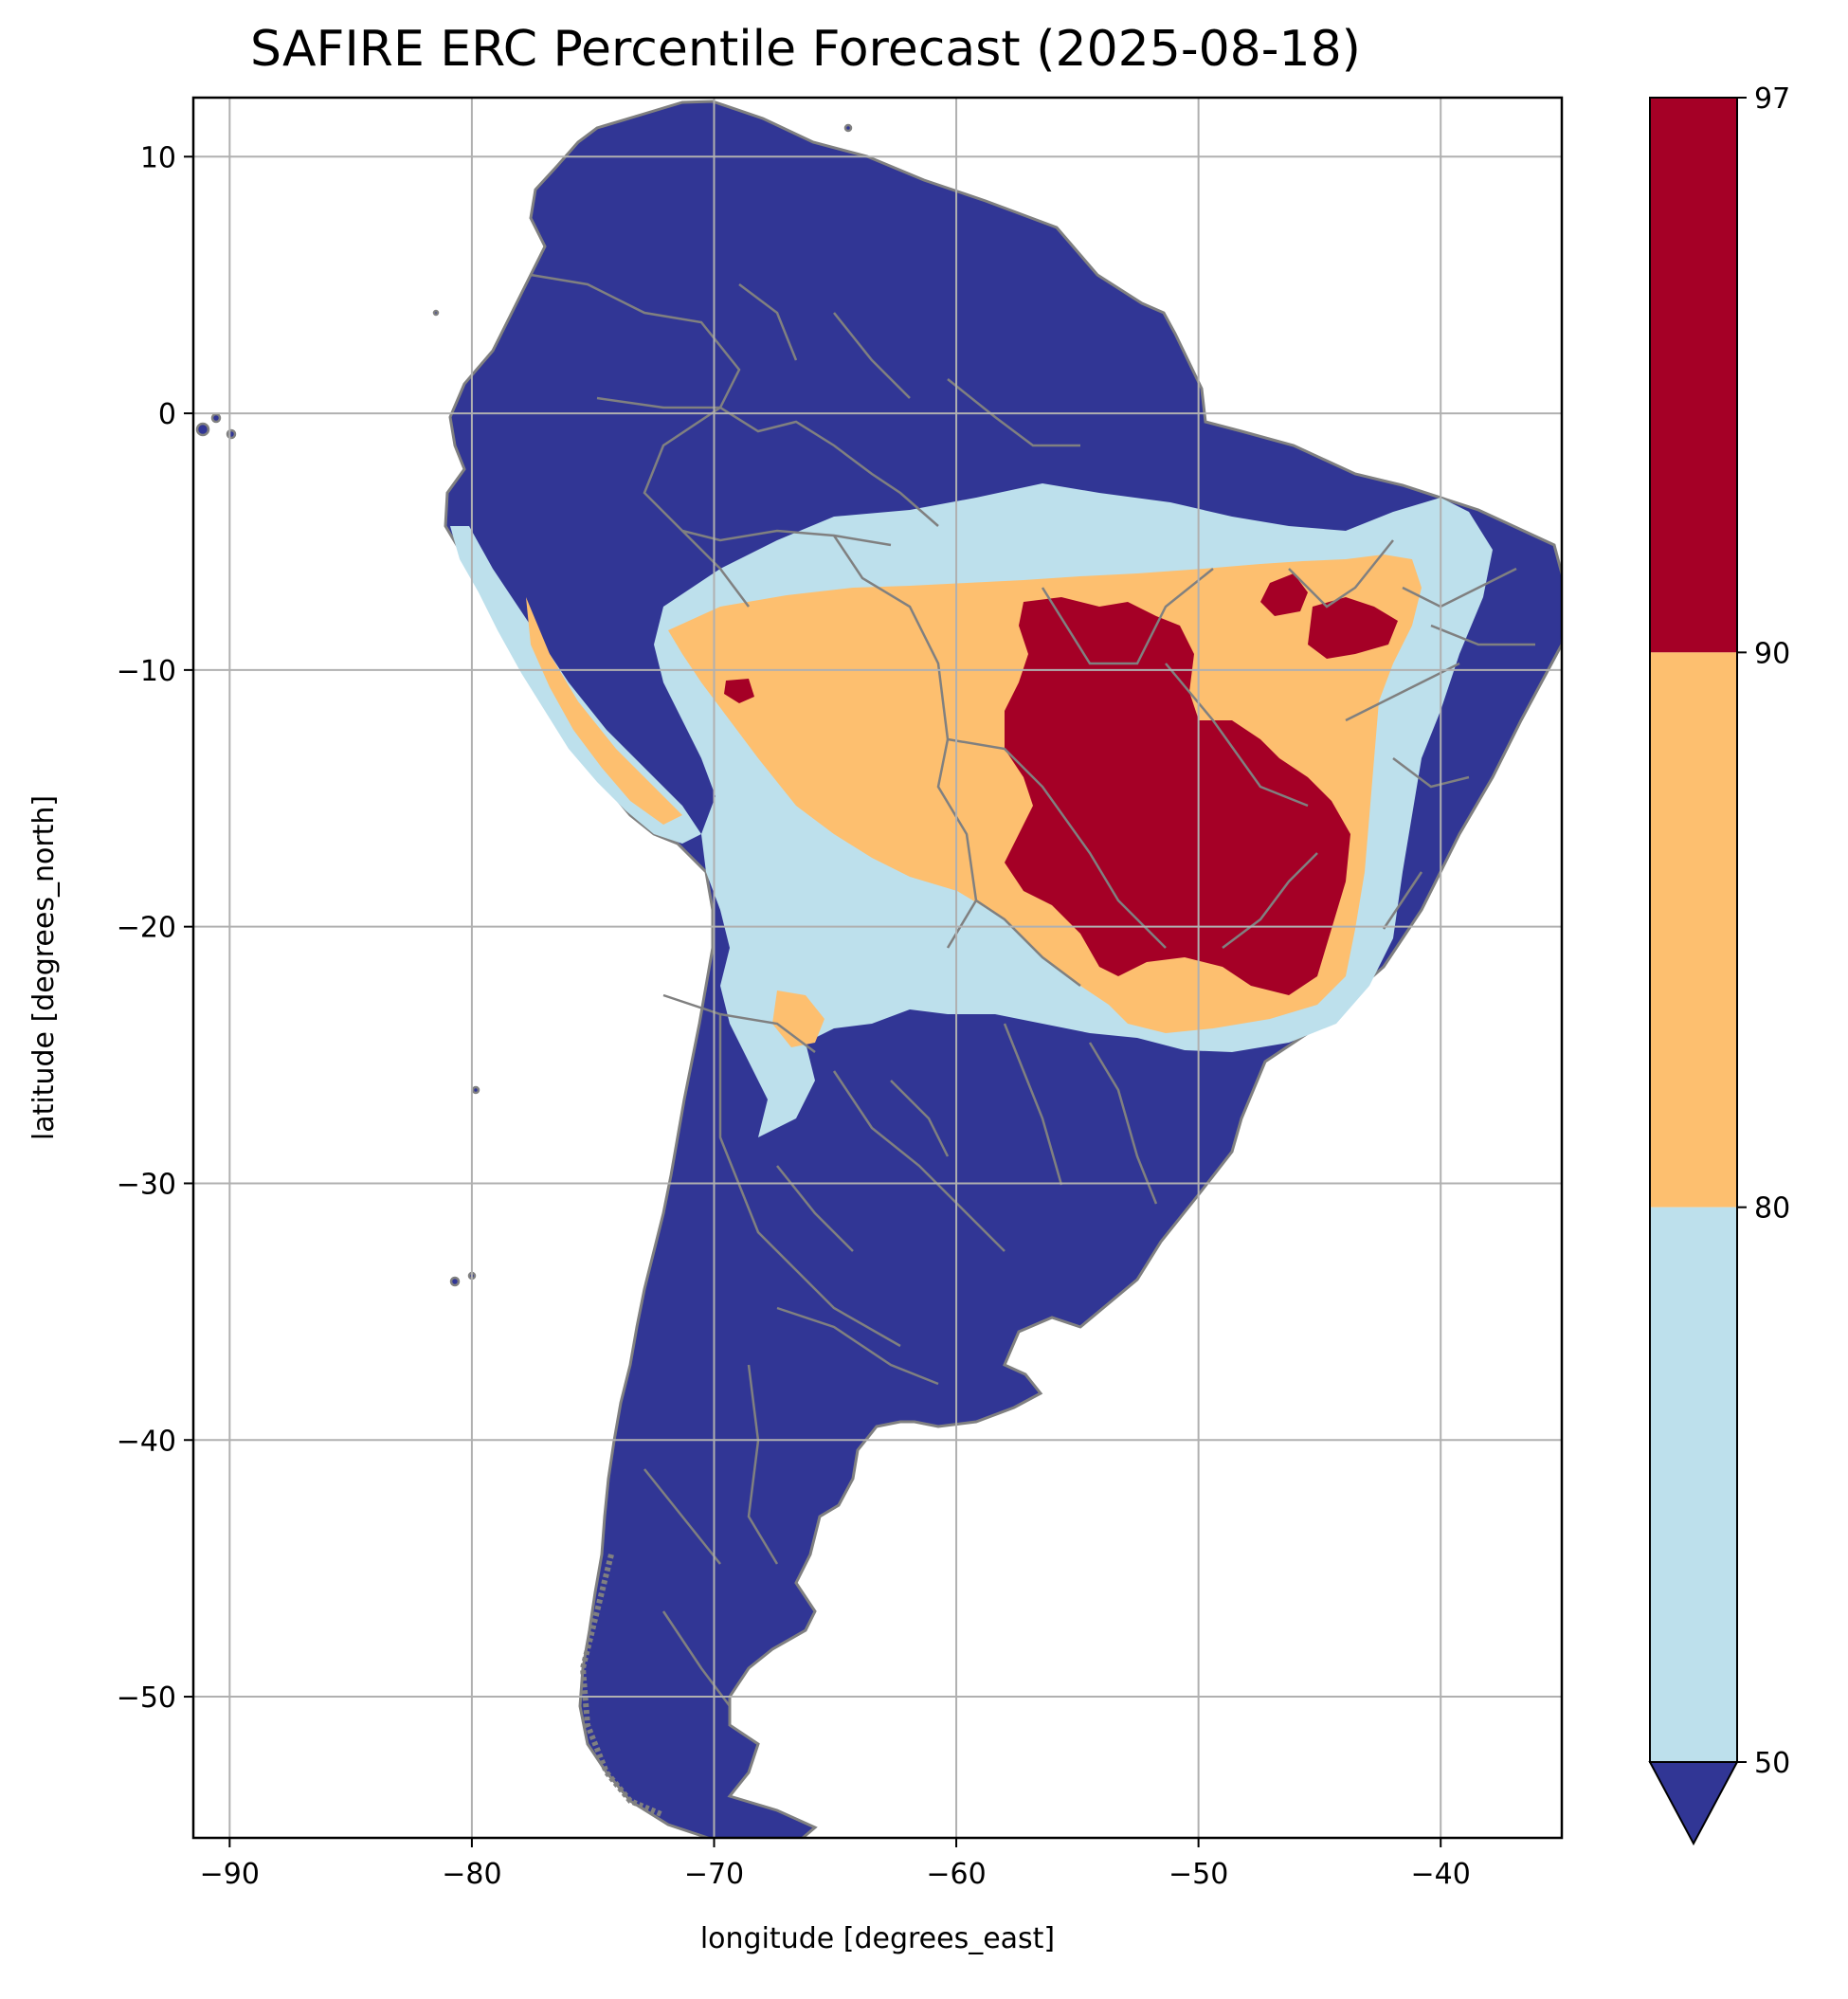  Describe the element at coordinates (956, 1875) in the screenshot. I see `x-tick-label: −60` at that location.